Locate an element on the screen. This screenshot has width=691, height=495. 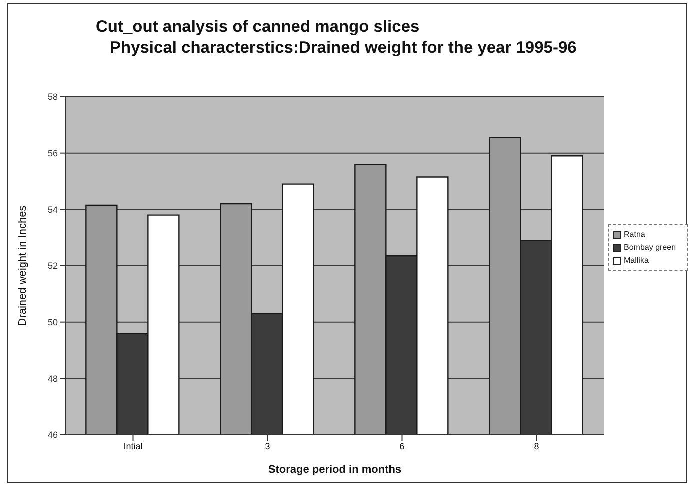
legend-label: Ratna is located at coordinates (635, 235).